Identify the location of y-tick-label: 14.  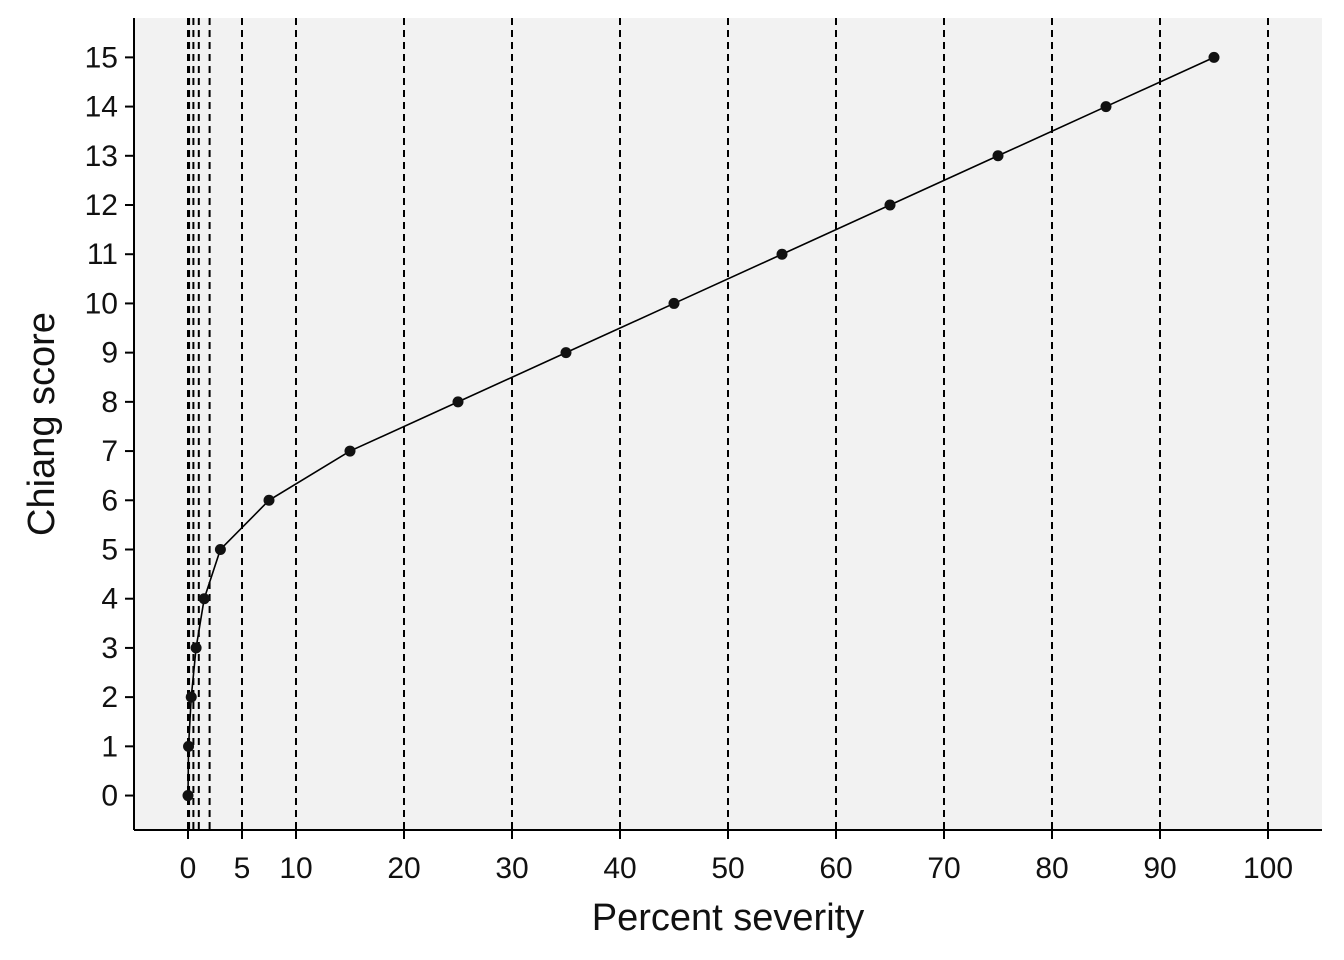
(101, 107).